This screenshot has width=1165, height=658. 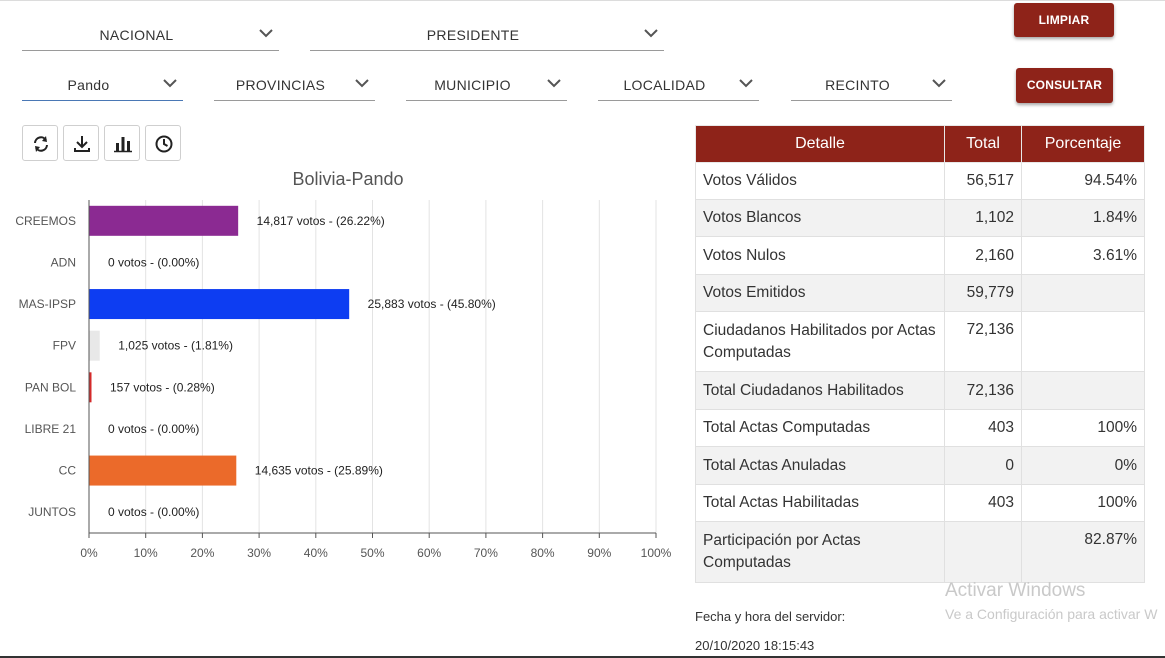 I want to click on detail-cell: Votos Válidos, so click(x=820, y=181).